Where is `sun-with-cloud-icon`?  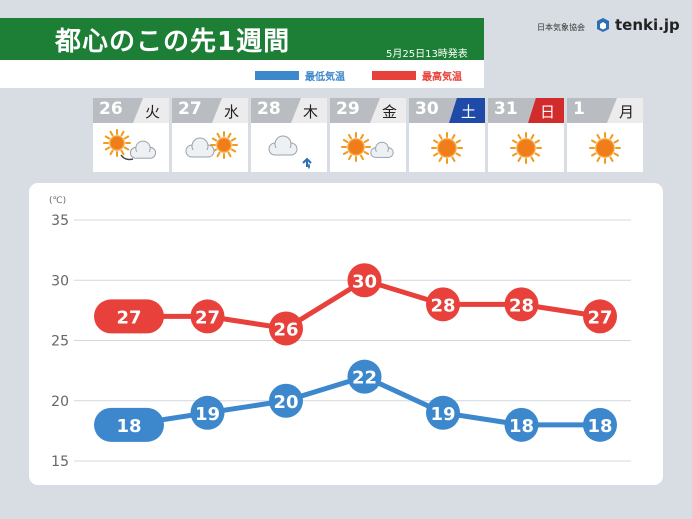 sun-with-cloud-icon is located at coordinates (367, 147).